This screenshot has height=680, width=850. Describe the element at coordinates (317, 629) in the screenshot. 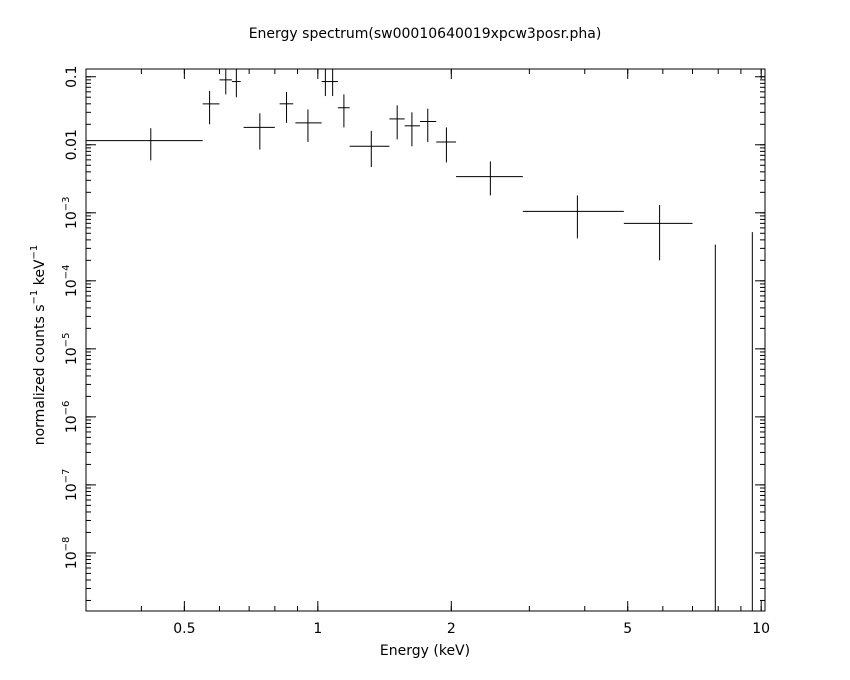

I see `x-tick-label: 1` at that location.